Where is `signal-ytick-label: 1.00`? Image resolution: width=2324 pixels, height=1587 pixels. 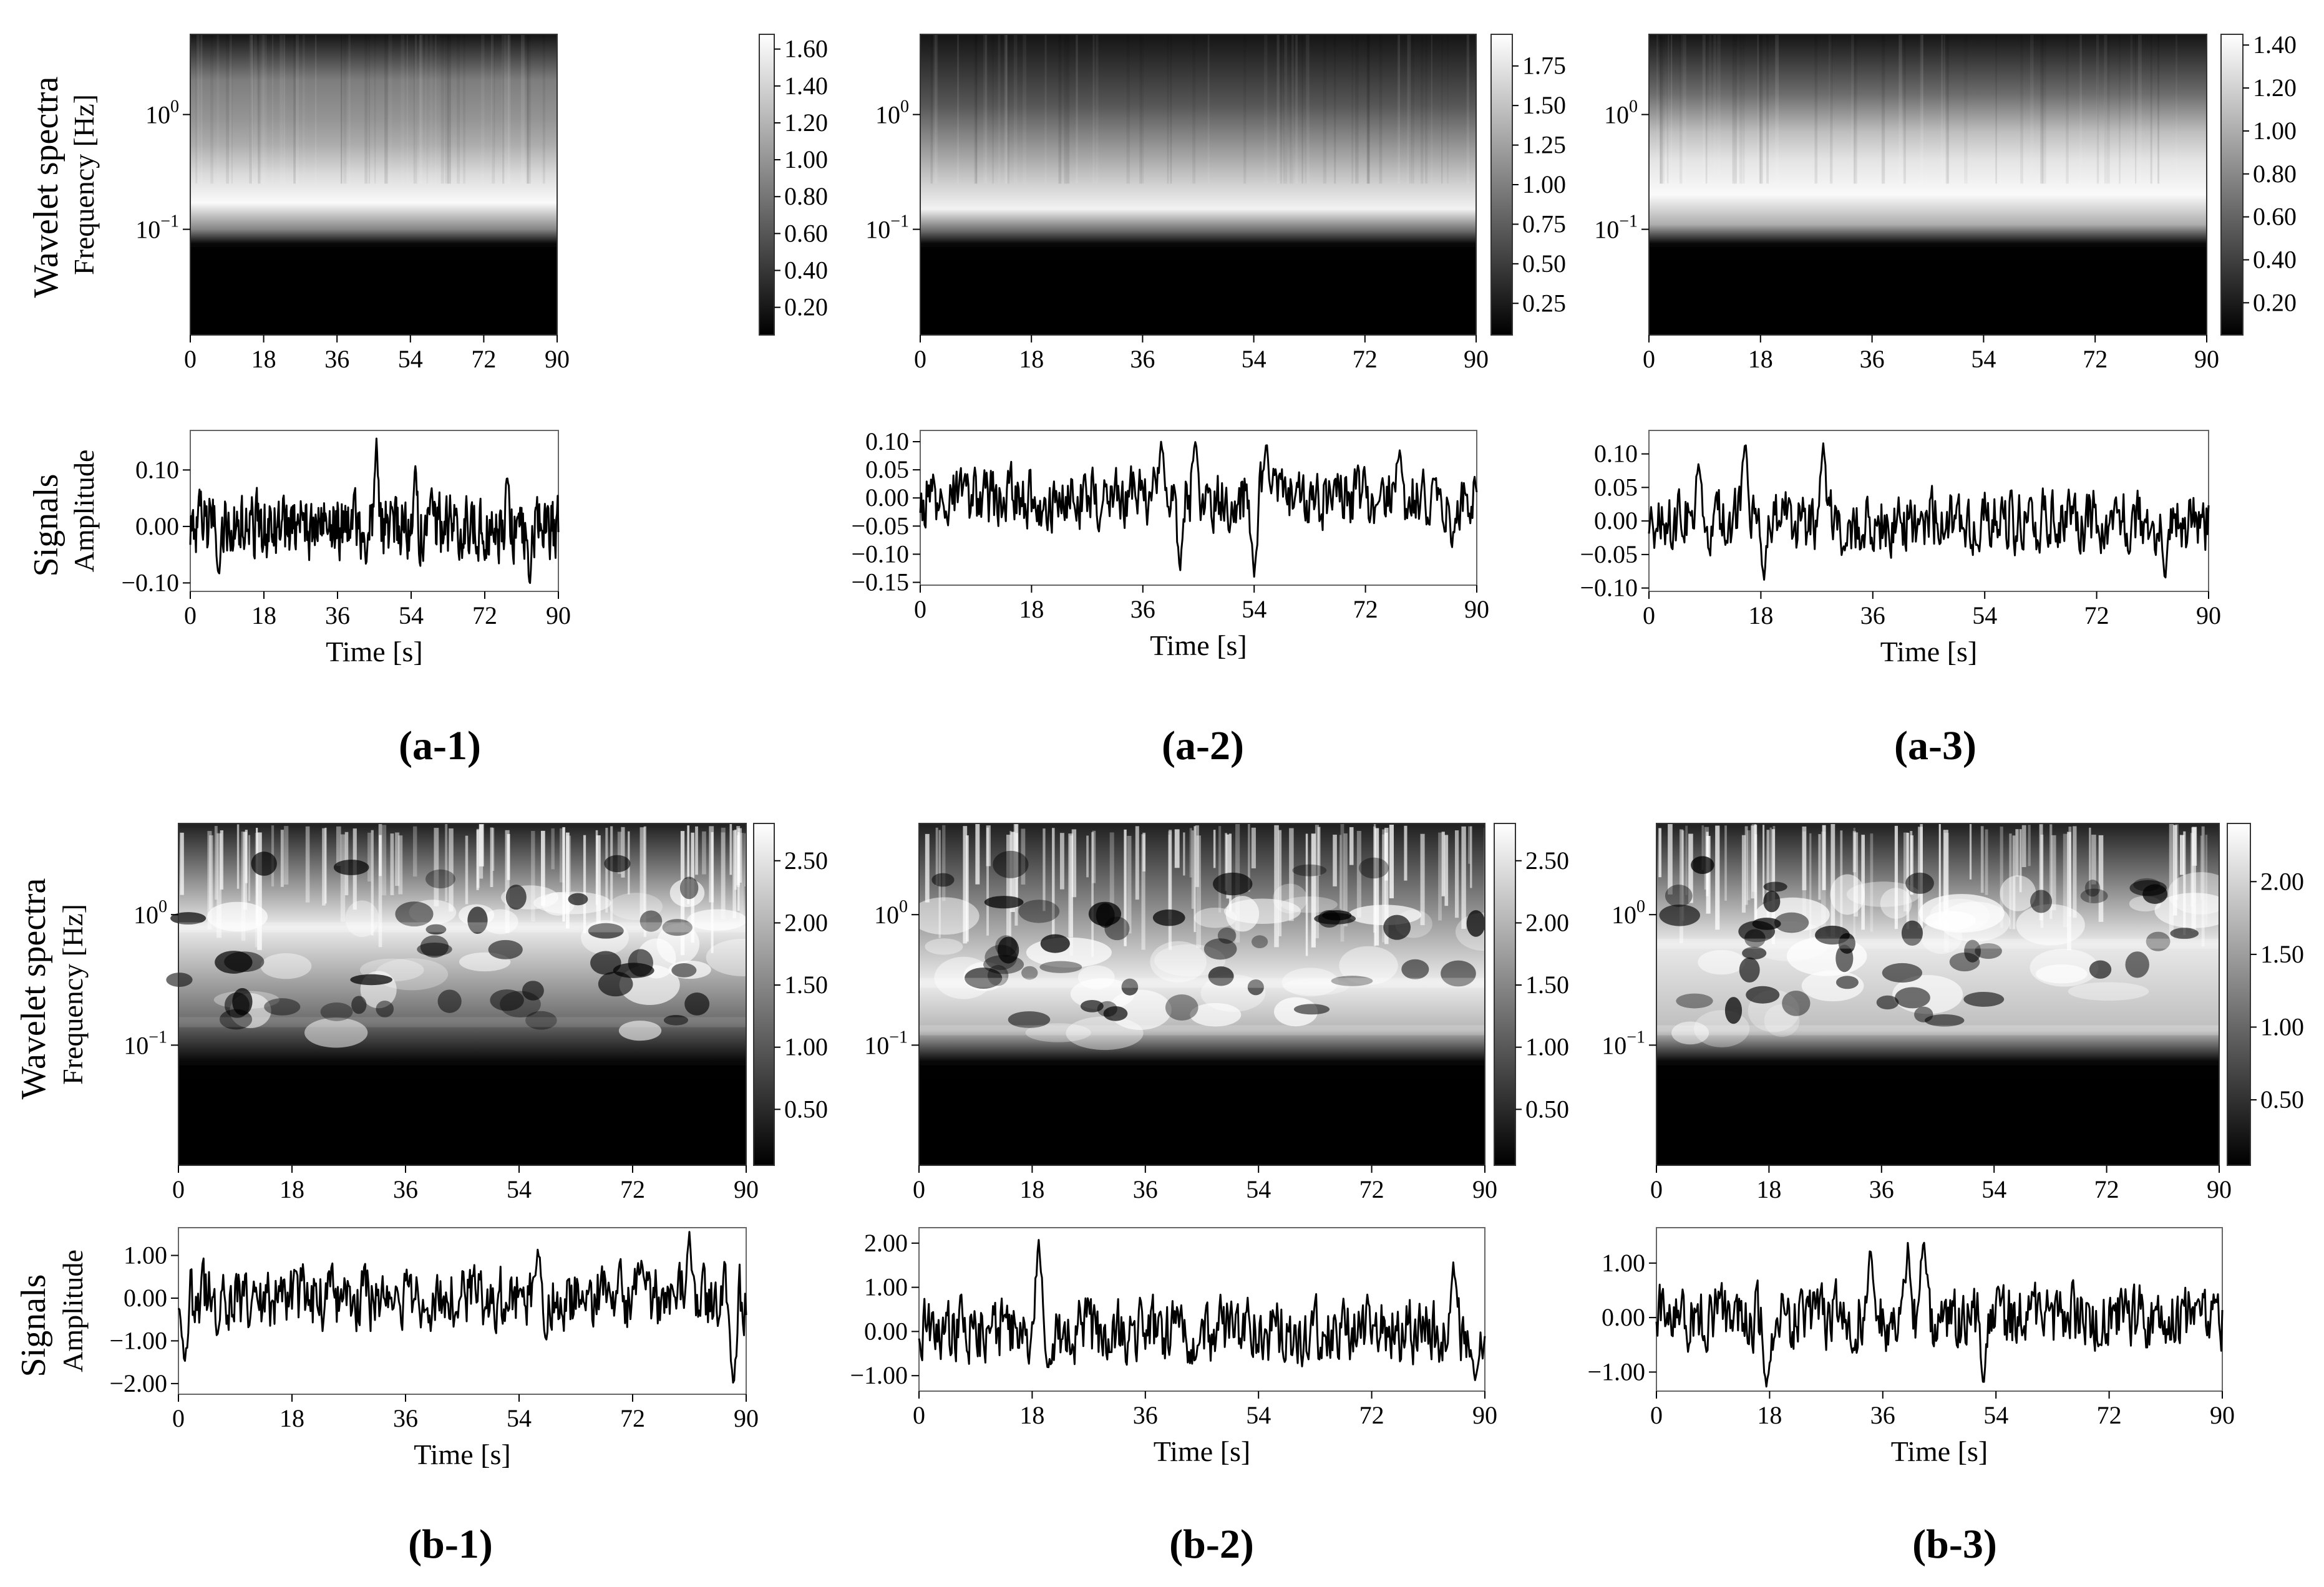 signal-ytick-label: 1.00 is located at coordinates (145, 1255).